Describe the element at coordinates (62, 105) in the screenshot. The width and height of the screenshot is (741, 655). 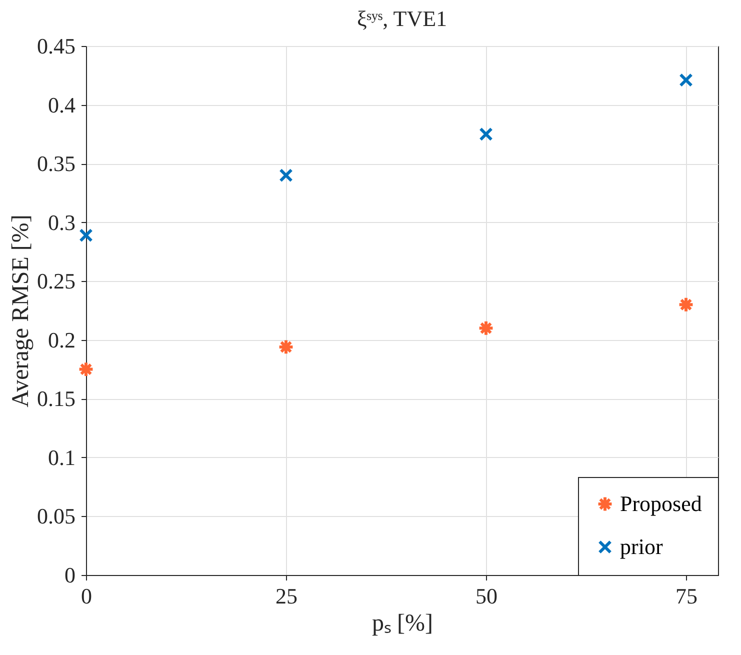
I see `y-tick-label: 0.4` at that location.